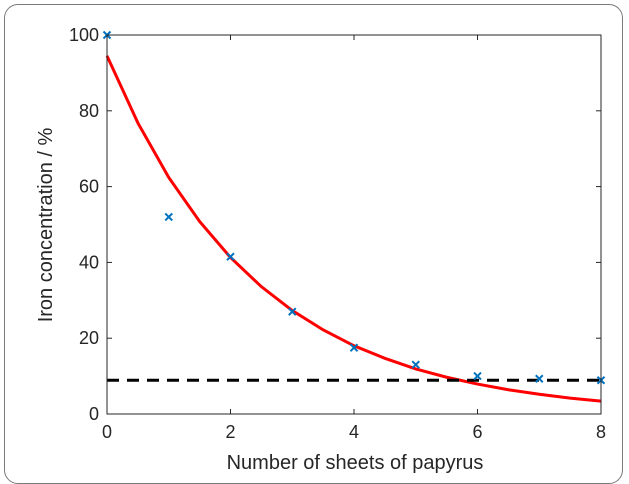 The height and width of the screenshot is (484, 629). What do you see at coordinates (89, 262) in the screenshot?
I see `y-tick-label: 40` at bounding box center [89, 262].